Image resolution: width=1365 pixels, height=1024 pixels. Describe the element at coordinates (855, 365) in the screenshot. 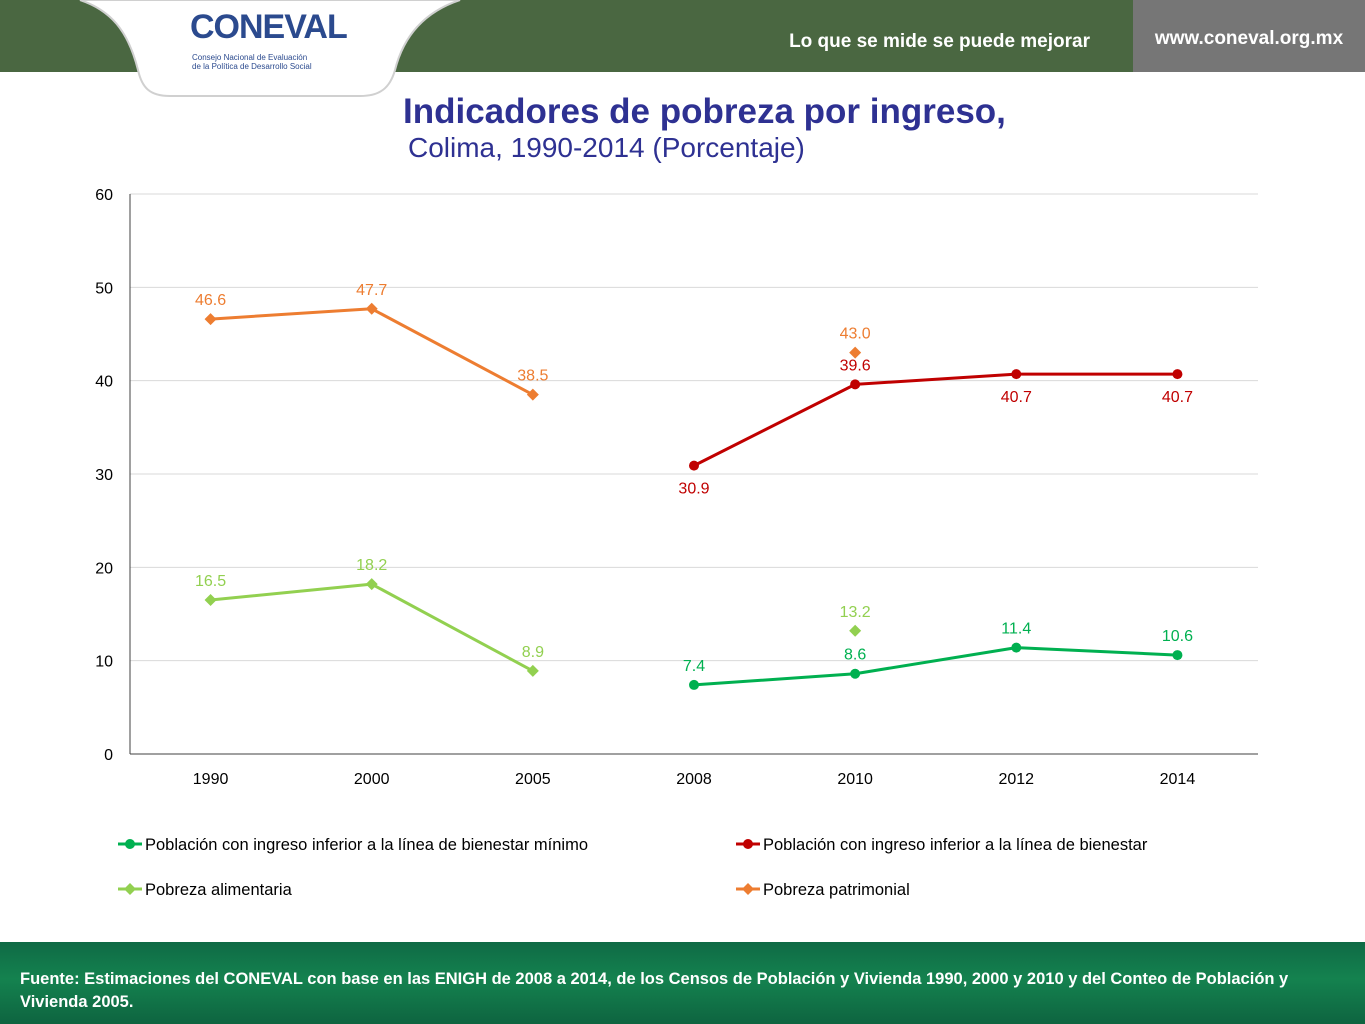

I see `data-label: 39.6` at that location.